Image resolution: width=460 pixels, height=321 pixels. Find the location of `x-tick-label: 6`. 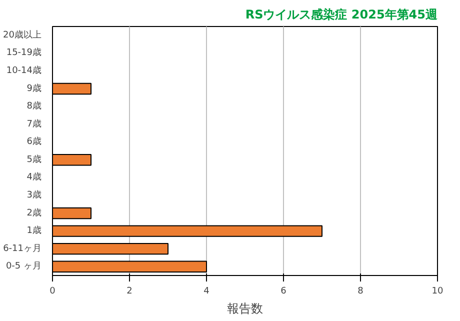

x-tick-label: 6 is located at coordinates (283, 291).